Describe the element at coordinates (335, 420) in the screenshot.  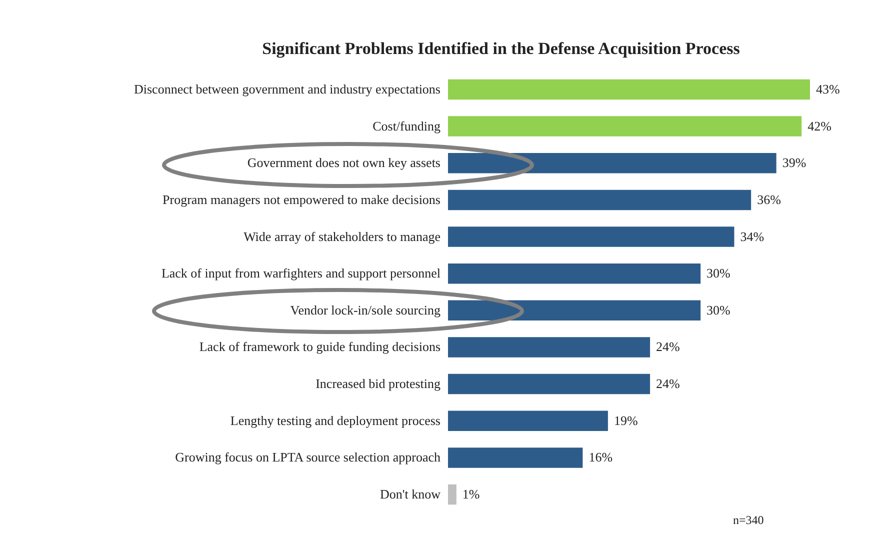
I see `y-tick-label: Lengthy testing and deployment process` at that location.